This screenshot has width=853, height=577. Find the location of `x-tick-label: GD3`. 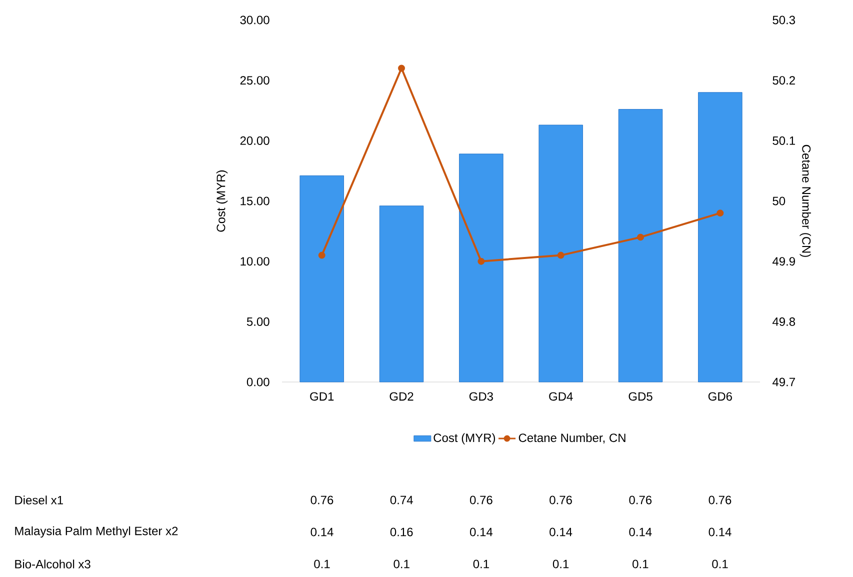

x-tick-label: GD3 is located at coordinates (481, 396).